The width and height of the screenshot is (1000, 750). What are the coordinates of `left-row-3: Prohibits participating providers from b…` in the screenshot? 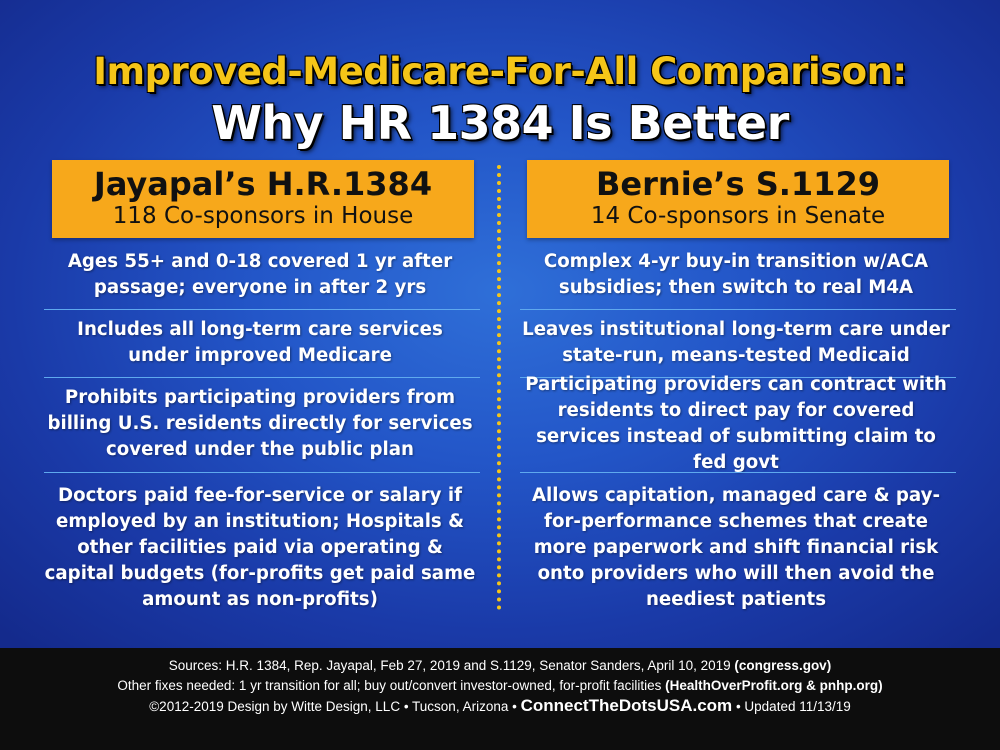 It's located at (260, 423).